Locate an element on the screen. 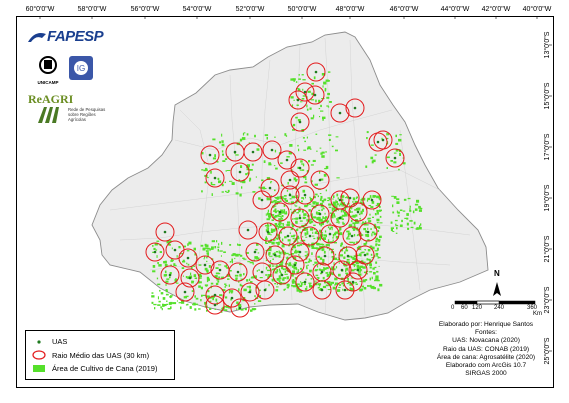  north-label: N is located at coordinates (497, 273).